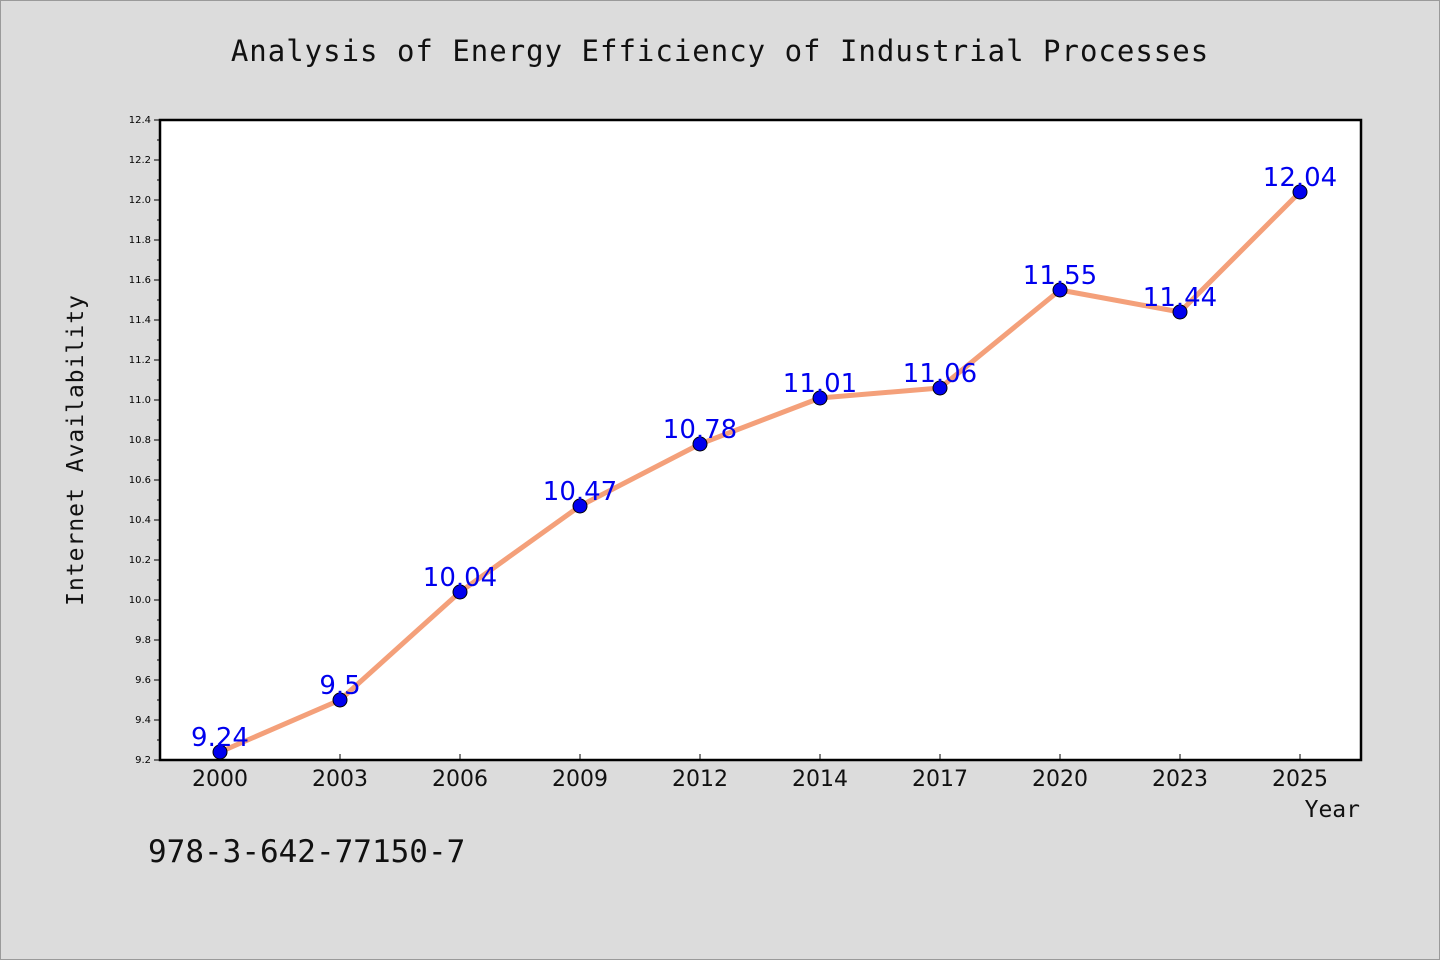 This screenshot has height=960, width=1440. What do you see at coordinates (339, 686) in the screenshot?
I see `data-label: 9.5` at bounding box center [339, 686].